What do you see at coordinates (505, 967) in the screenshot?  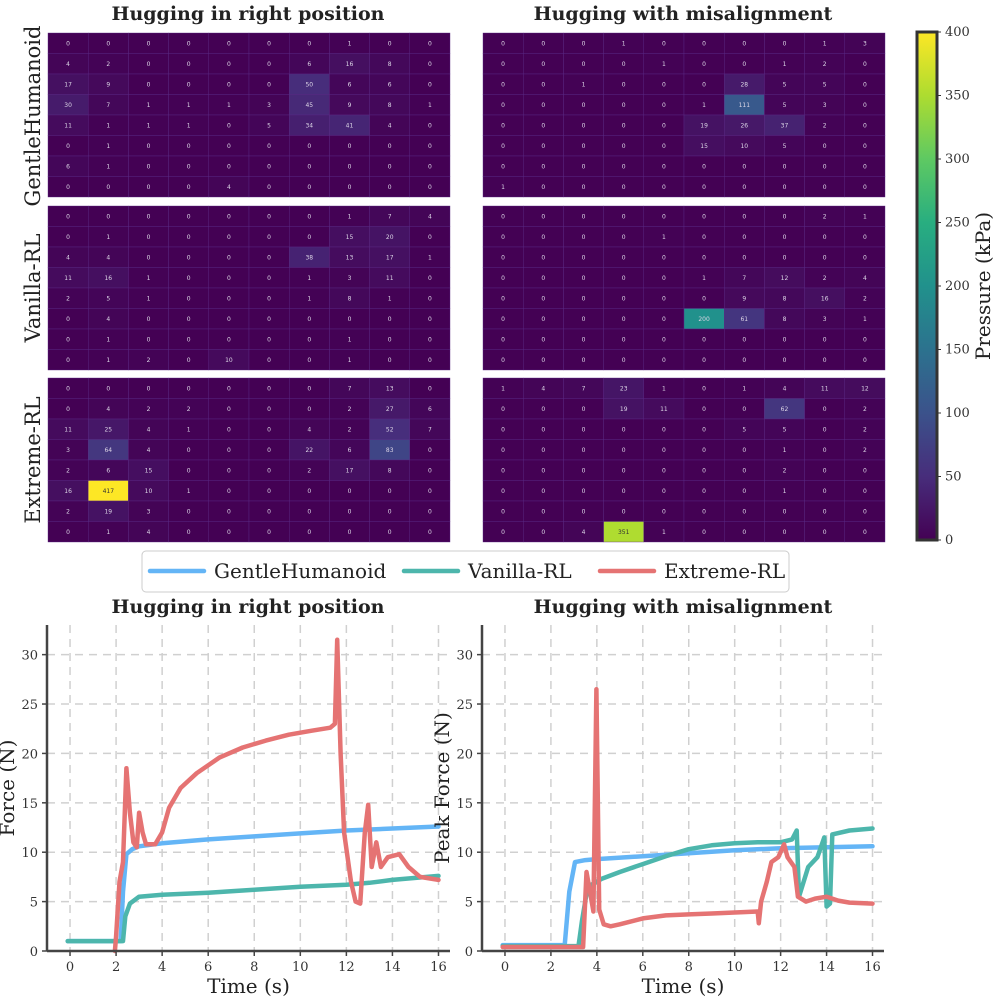 I see `x-tick-label: 0` at bounding box center [505, 967].